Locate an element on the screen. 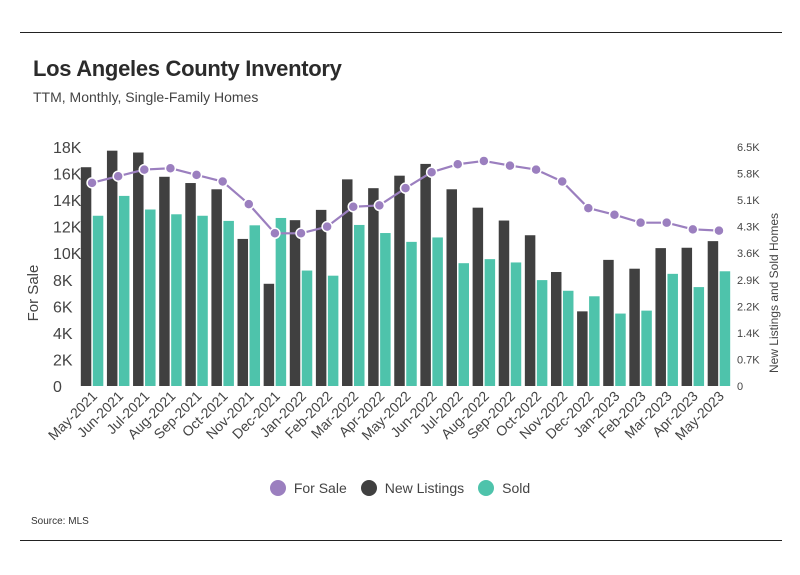  y-right-tick-label: 5.1K is located at coordinates (748, 201).